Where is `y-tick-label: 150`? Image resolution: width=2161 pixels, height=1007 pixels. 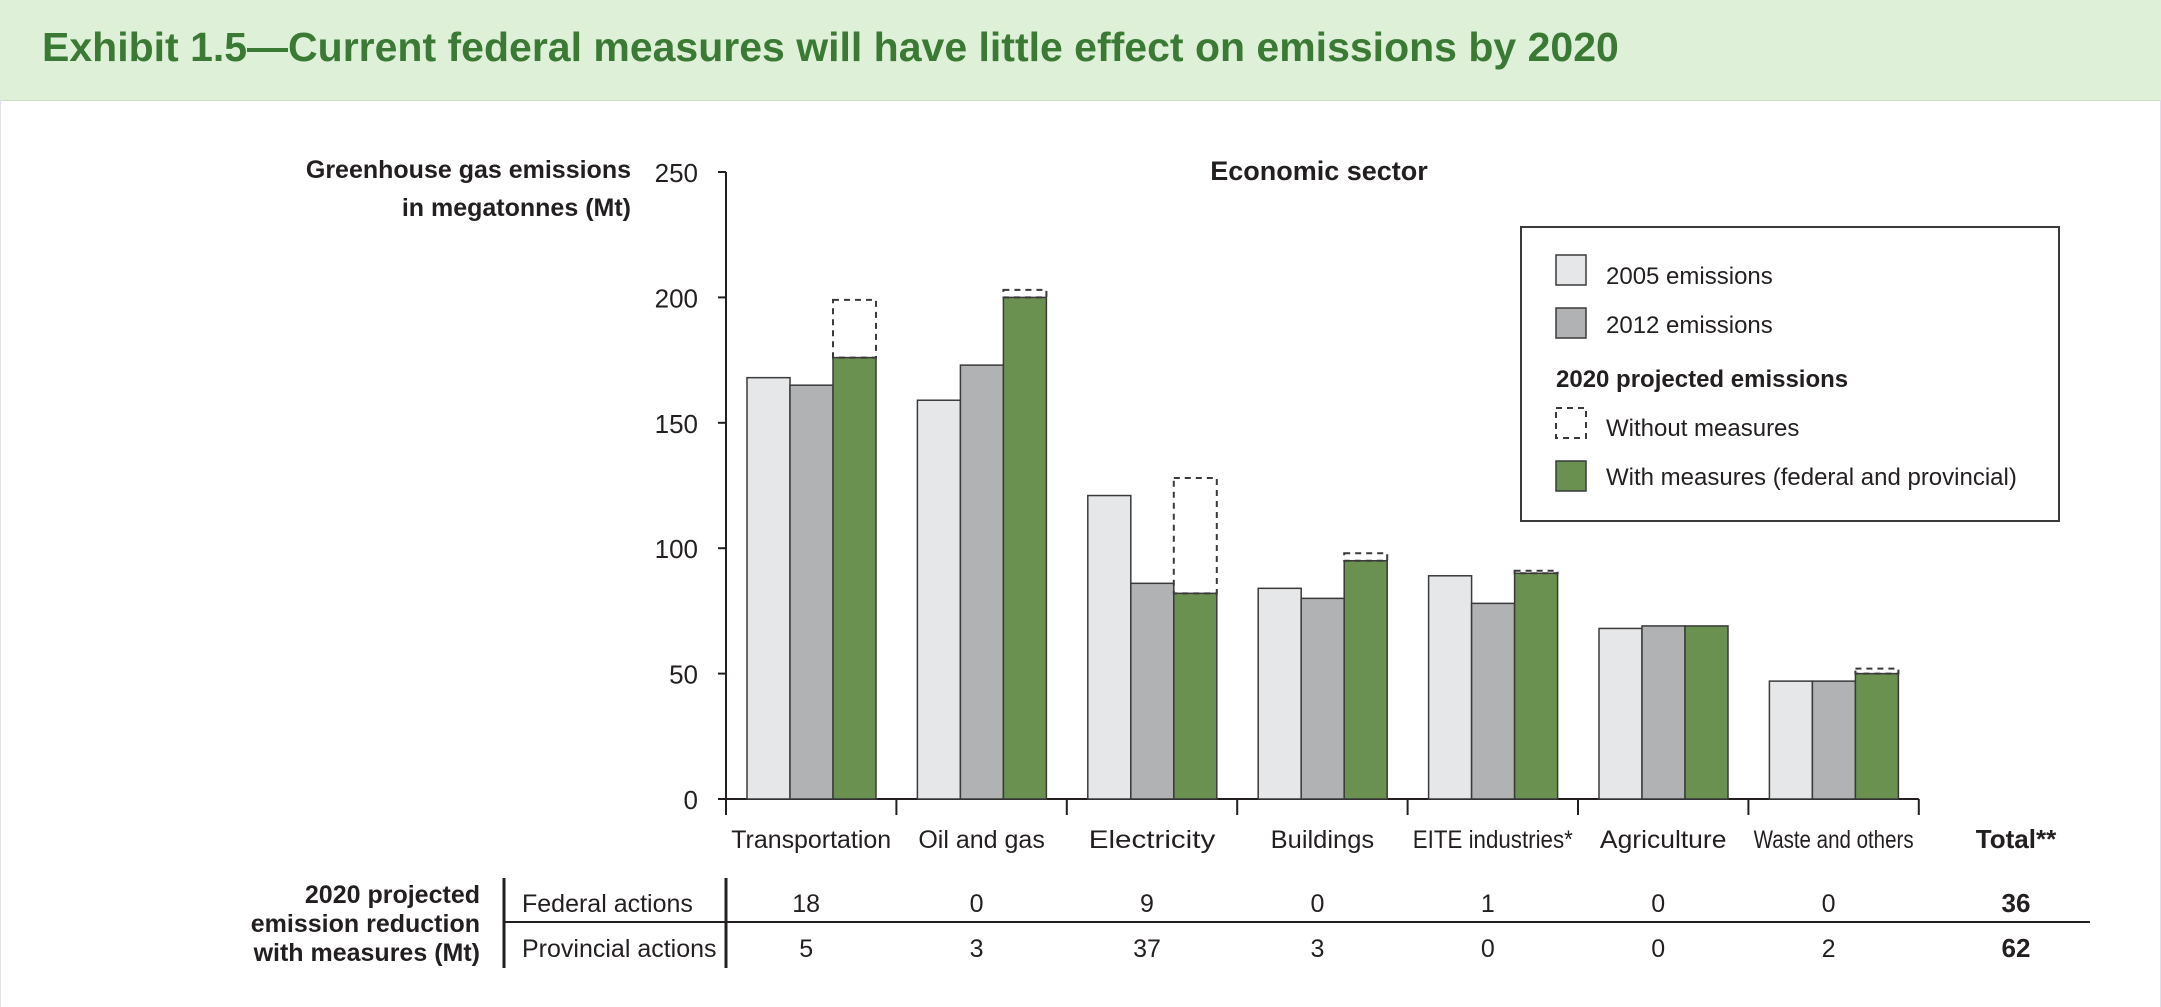 y-tick-label: 150 is located at coordinates (676, 424).